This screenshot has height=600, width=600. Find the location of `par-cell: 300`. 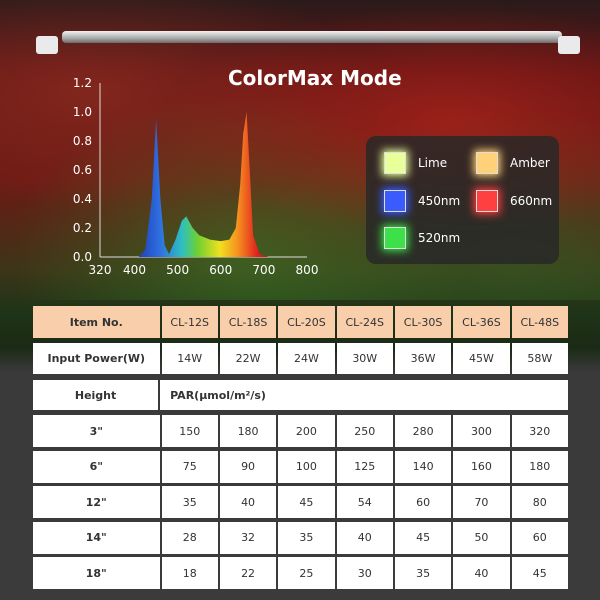

par-cell: 300 is located at coordinates (481, 431).